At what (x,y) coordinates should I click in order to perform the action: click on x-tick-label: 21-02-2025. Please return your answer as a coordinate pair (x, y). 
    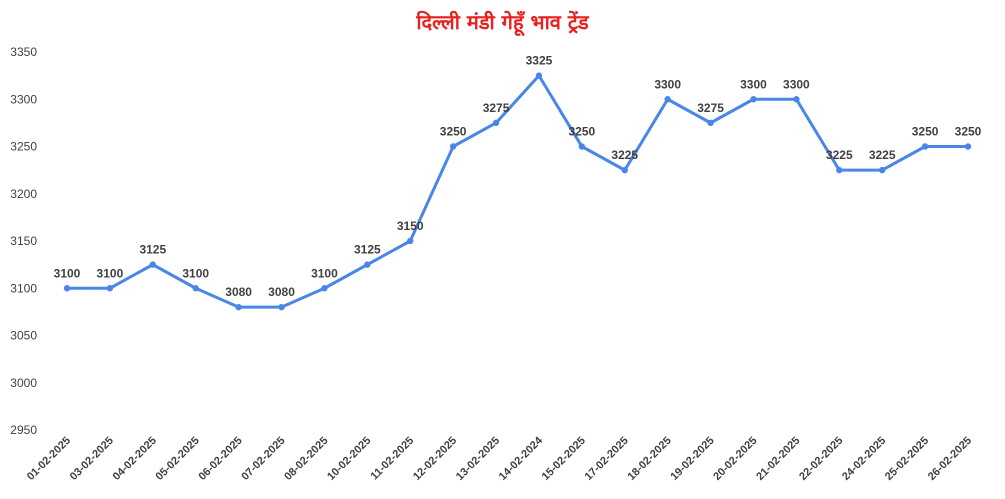
    Looking at the image, I should click on (778, 459).